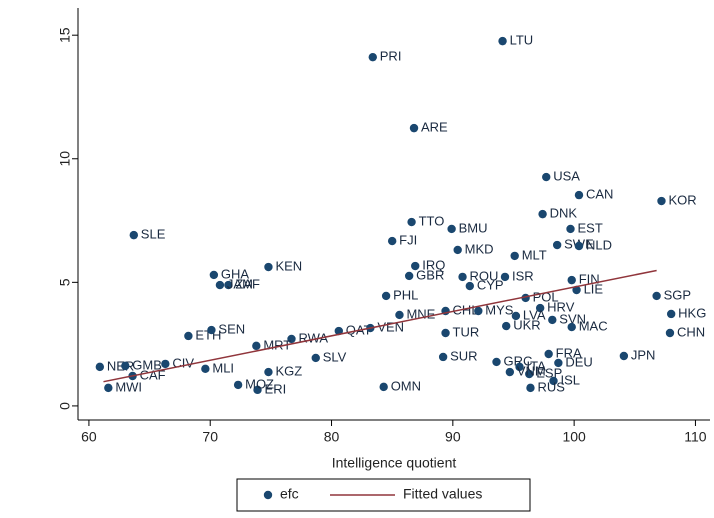  Describe the element at coordinates (65, 406) in the screenshot. I see `y-tick-label: 0` at that location.